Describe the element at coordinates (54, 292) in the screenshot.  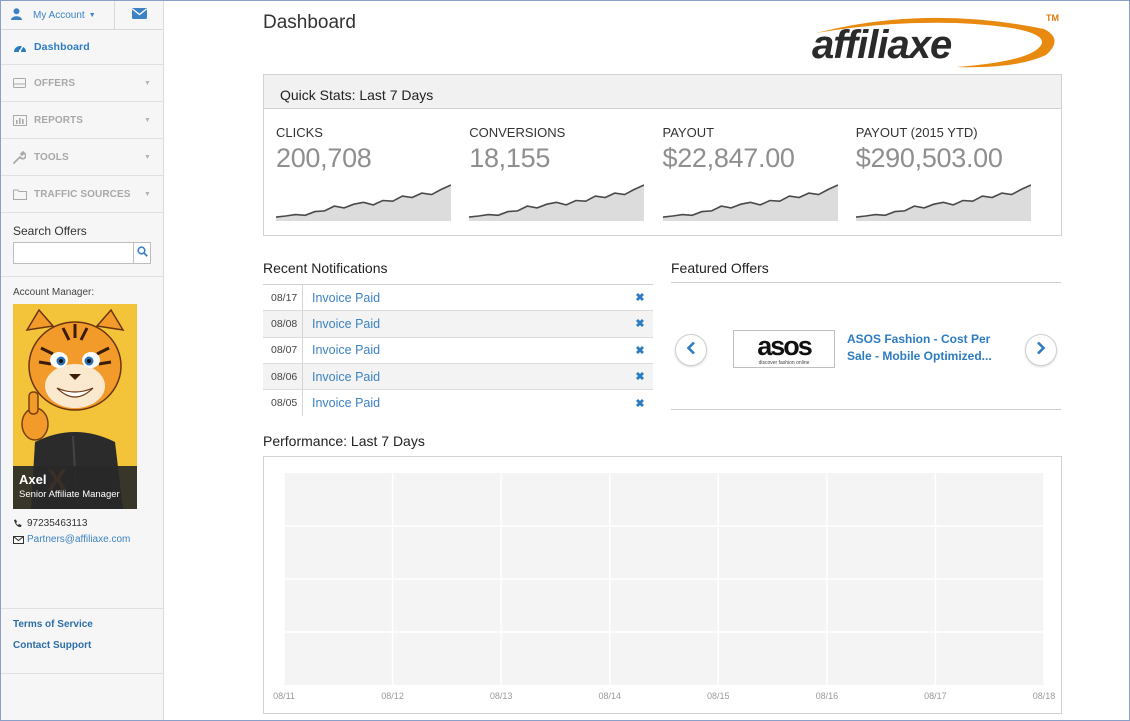
I see `account-manager-label: Account Manager:` at that location.